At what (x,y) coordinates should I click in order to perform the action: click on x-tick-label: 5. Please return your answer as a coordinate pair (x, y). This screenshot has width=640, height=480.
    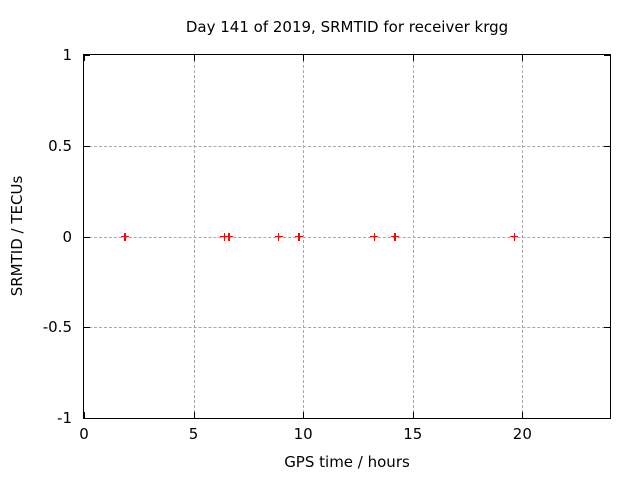
    Looking at the image, I should click on (193, 434).